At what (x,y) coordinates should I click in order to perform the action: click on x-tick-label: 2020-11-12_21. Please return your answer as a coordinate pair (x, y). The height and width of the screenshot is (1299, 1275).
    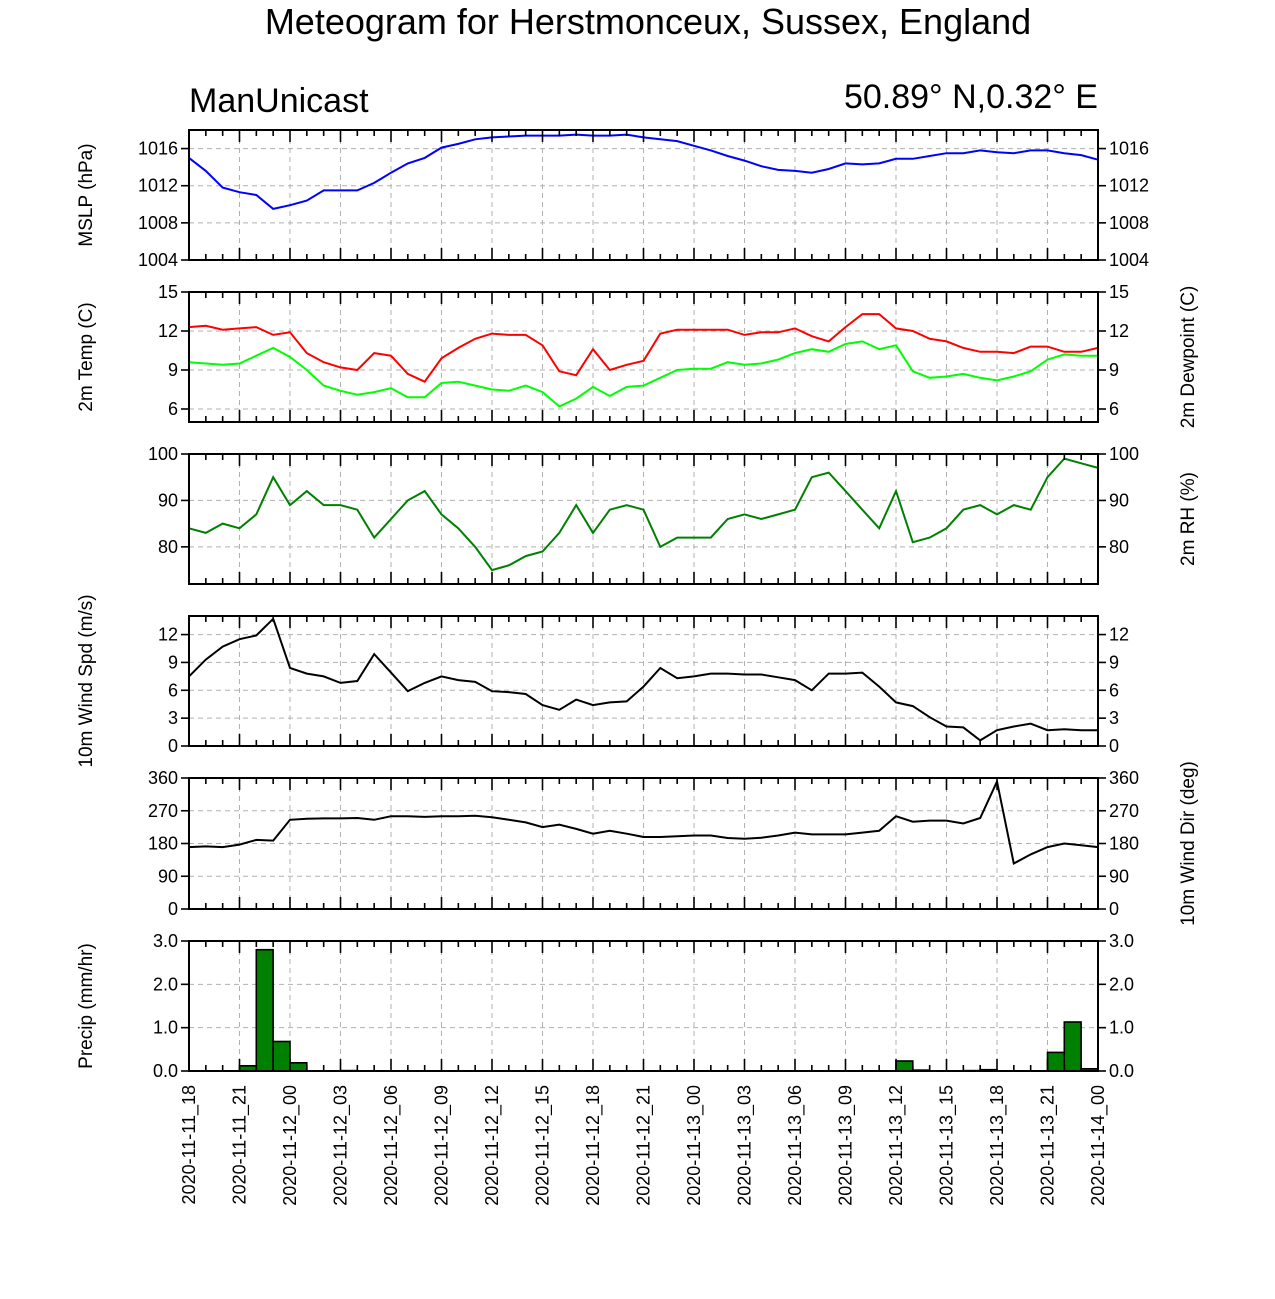
    Looking at the image, I should click on (644, 1145).